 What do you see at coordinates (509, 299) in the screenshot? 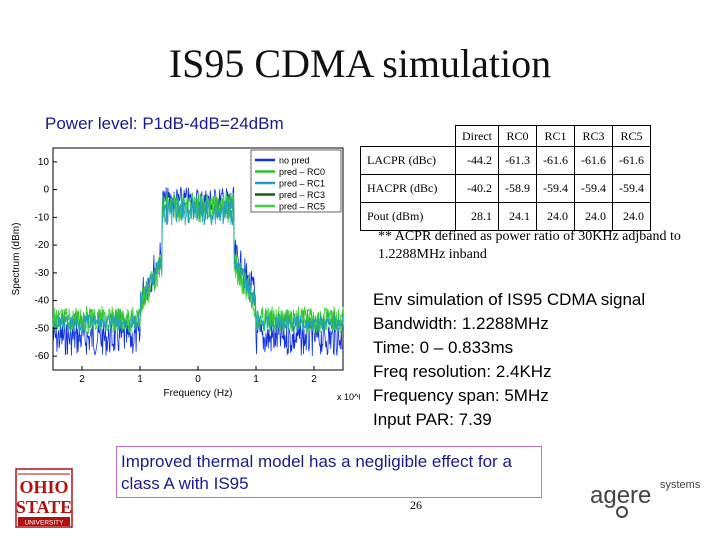
I see `simulation-line: Env simulation of IS95 CDMA signal` at bounding box center [509, 299].